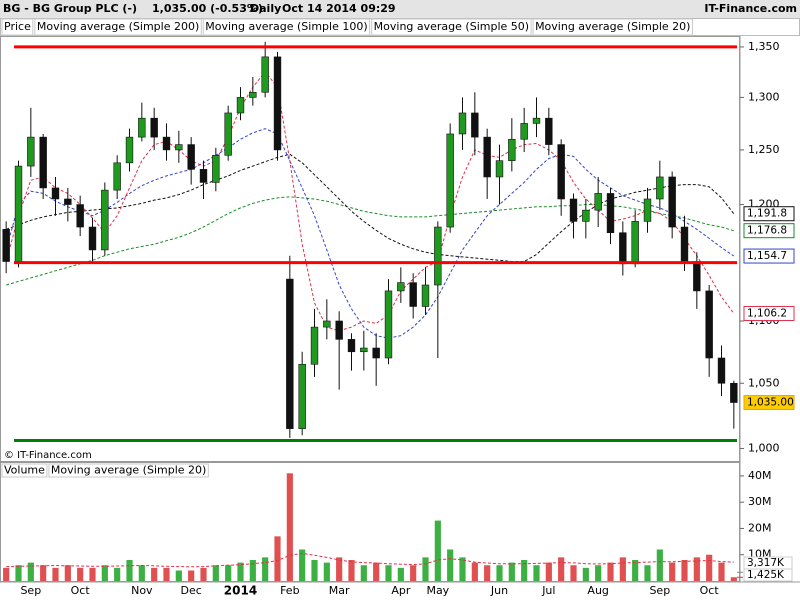  Describe the element at coordinates (437, 590) in the screenshot. I see `x-tick-label: May` at that location.